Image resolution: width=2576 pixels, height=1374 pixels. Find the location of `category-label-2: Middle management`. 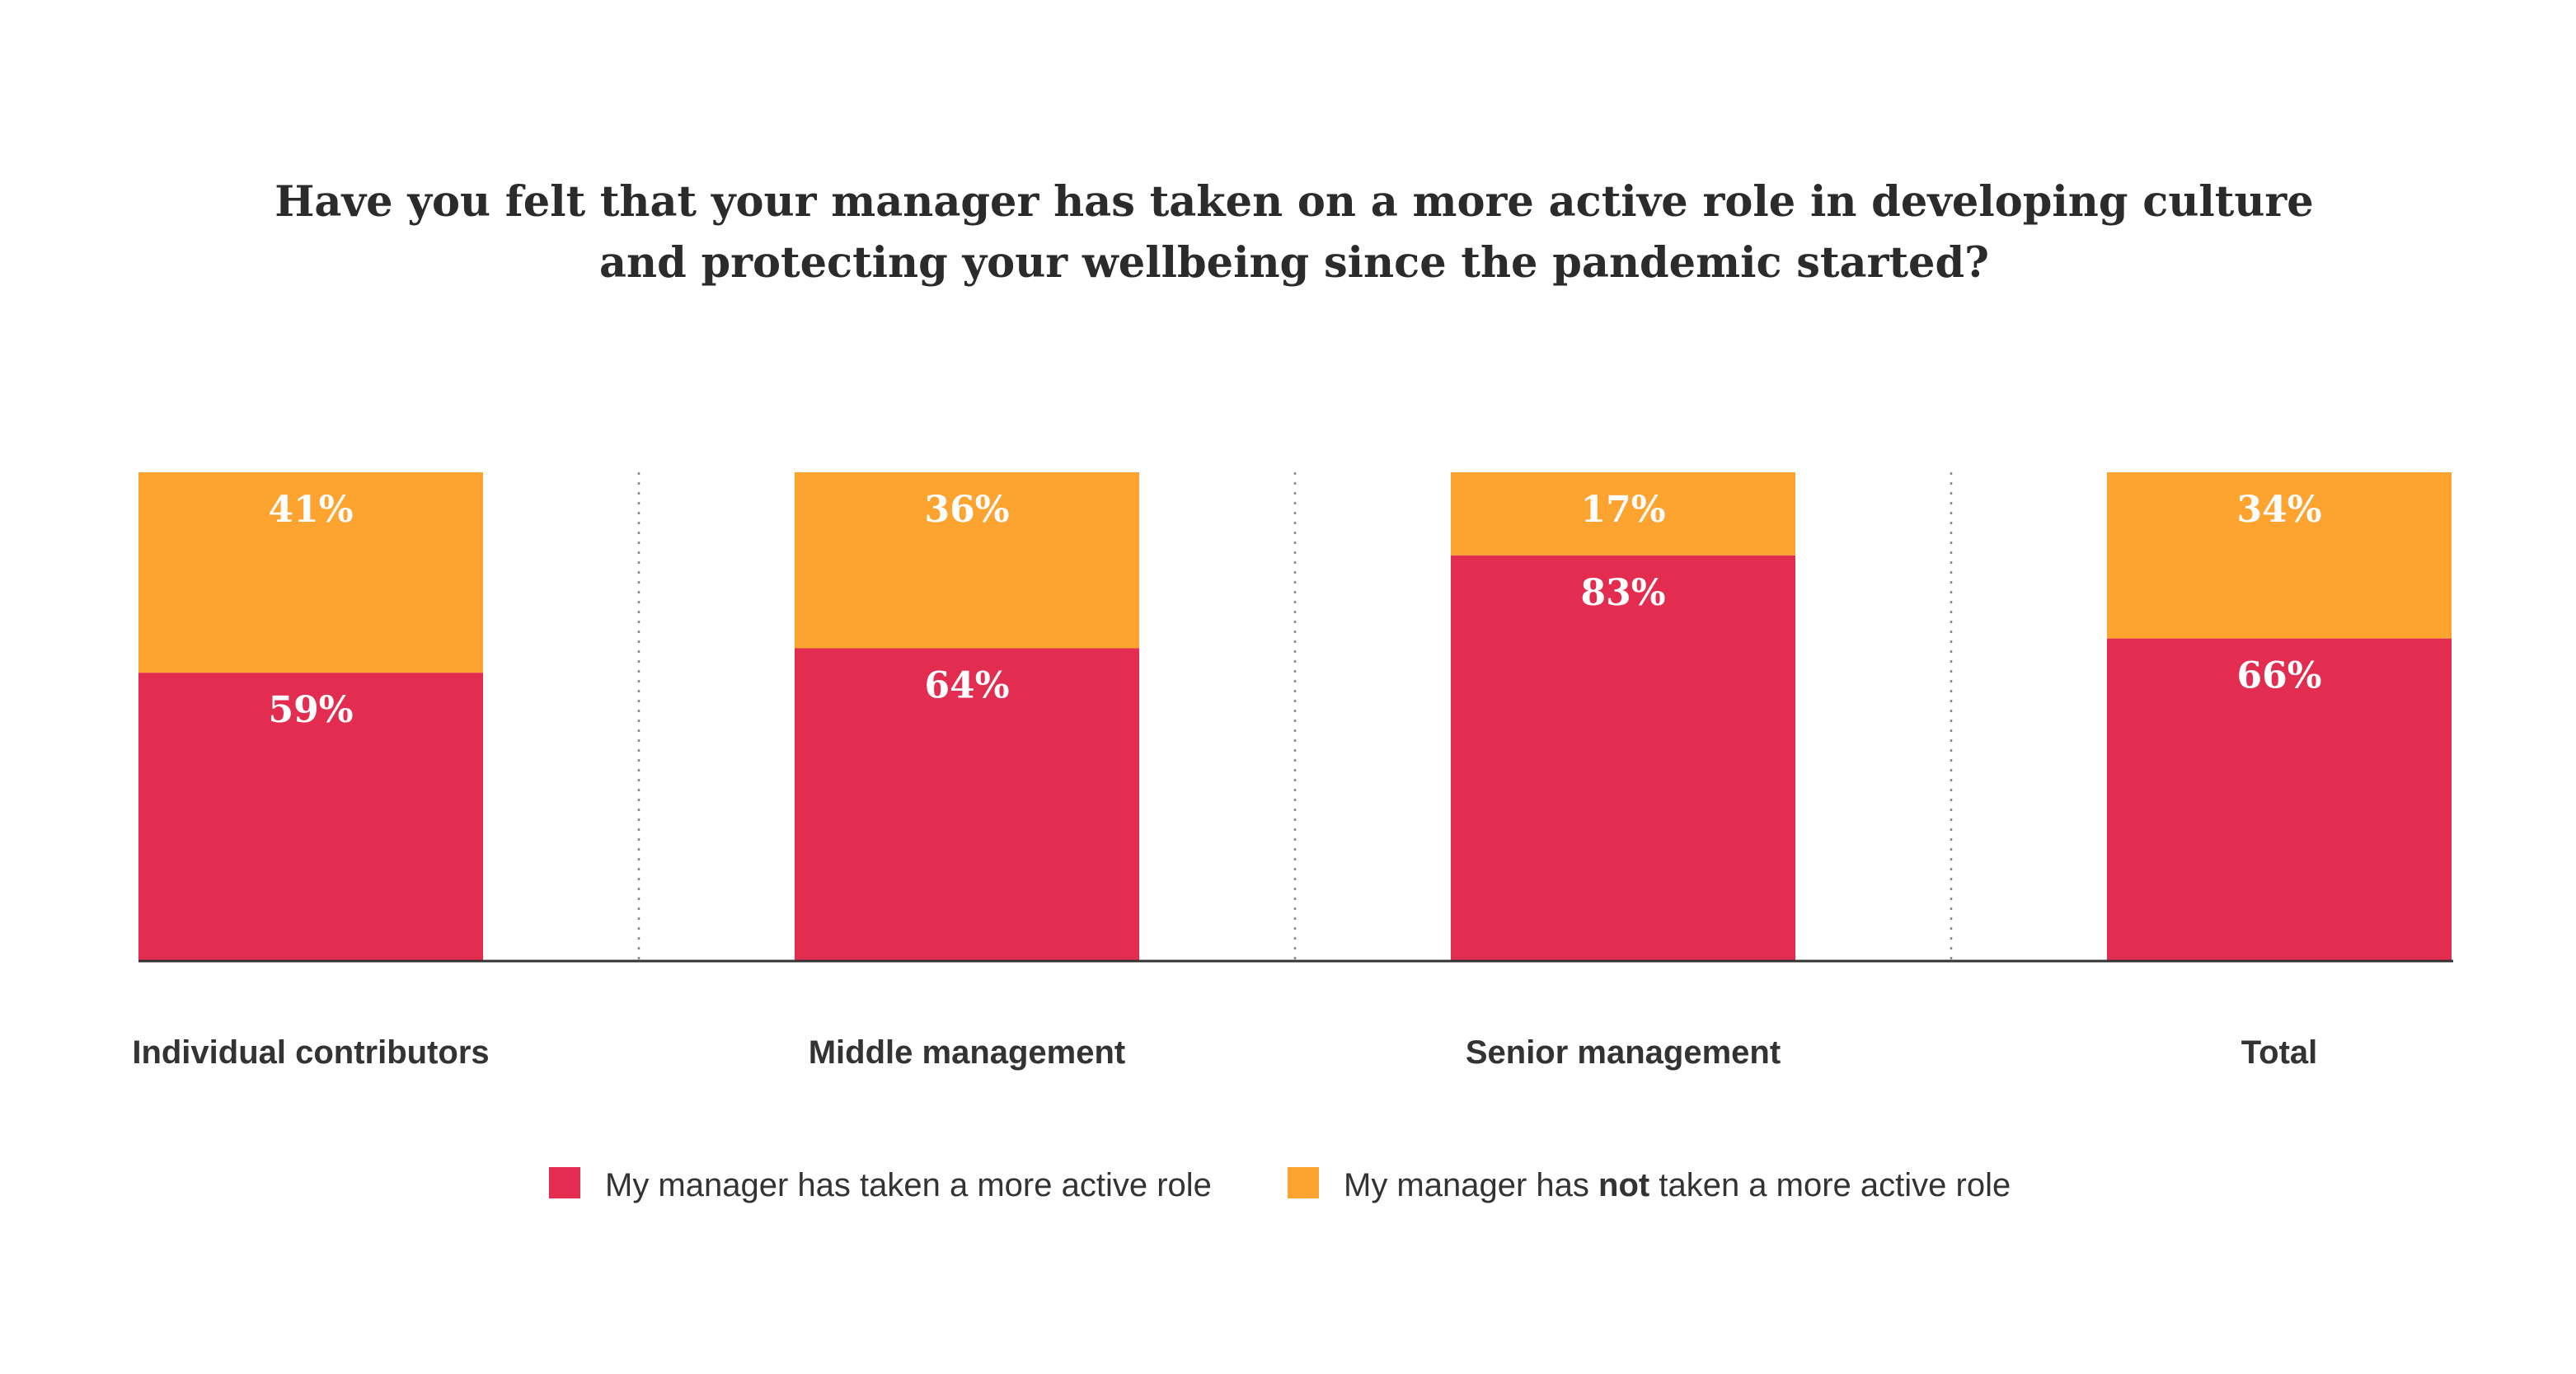

category-label-2: Middle management is located at coordinates (968, 1052).